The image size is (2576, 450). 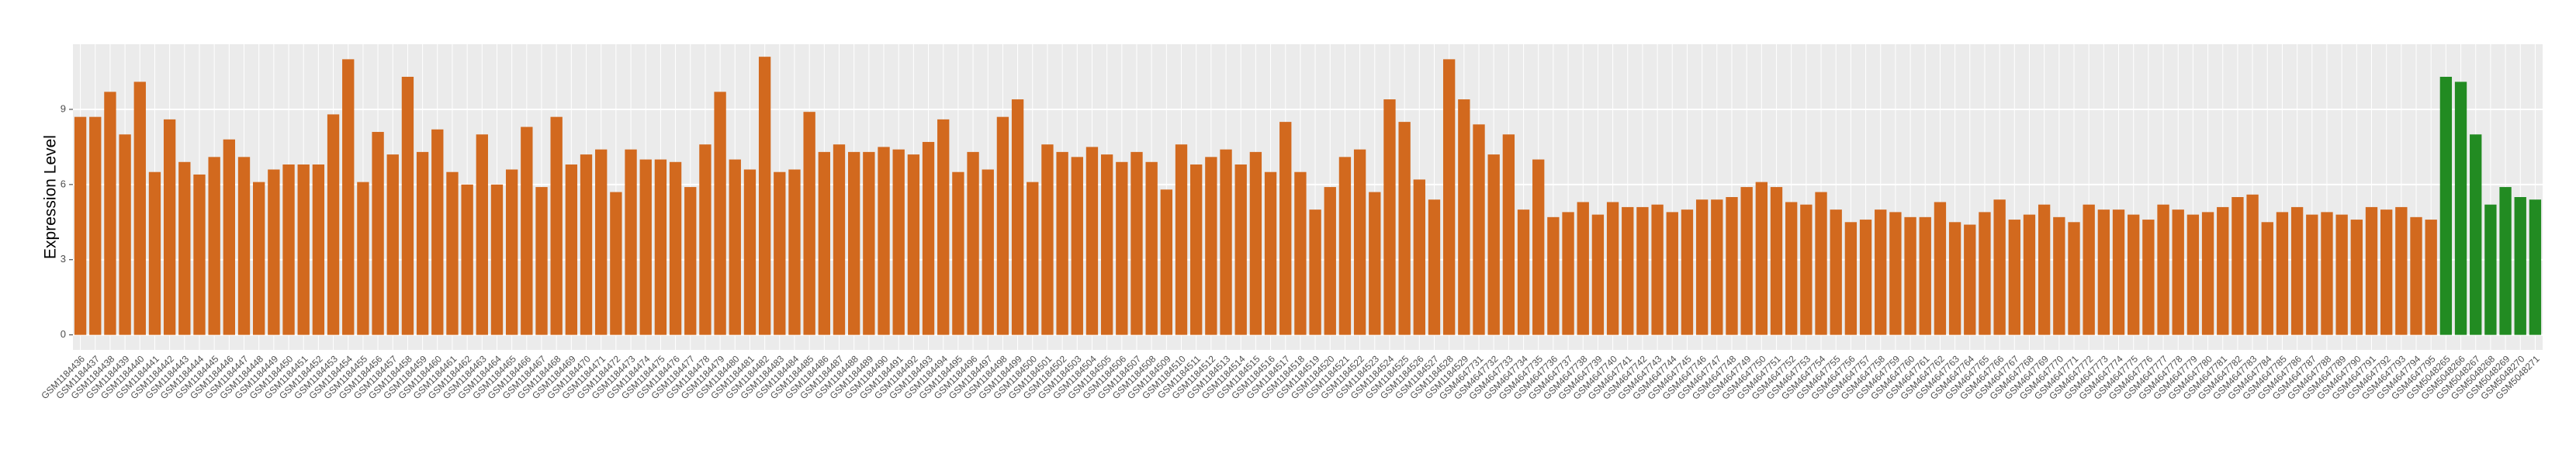 What do you see at coordinates (63, 183) in the screenshot?
I see `y-tick-label: 6` at bounding box center [63, 183].